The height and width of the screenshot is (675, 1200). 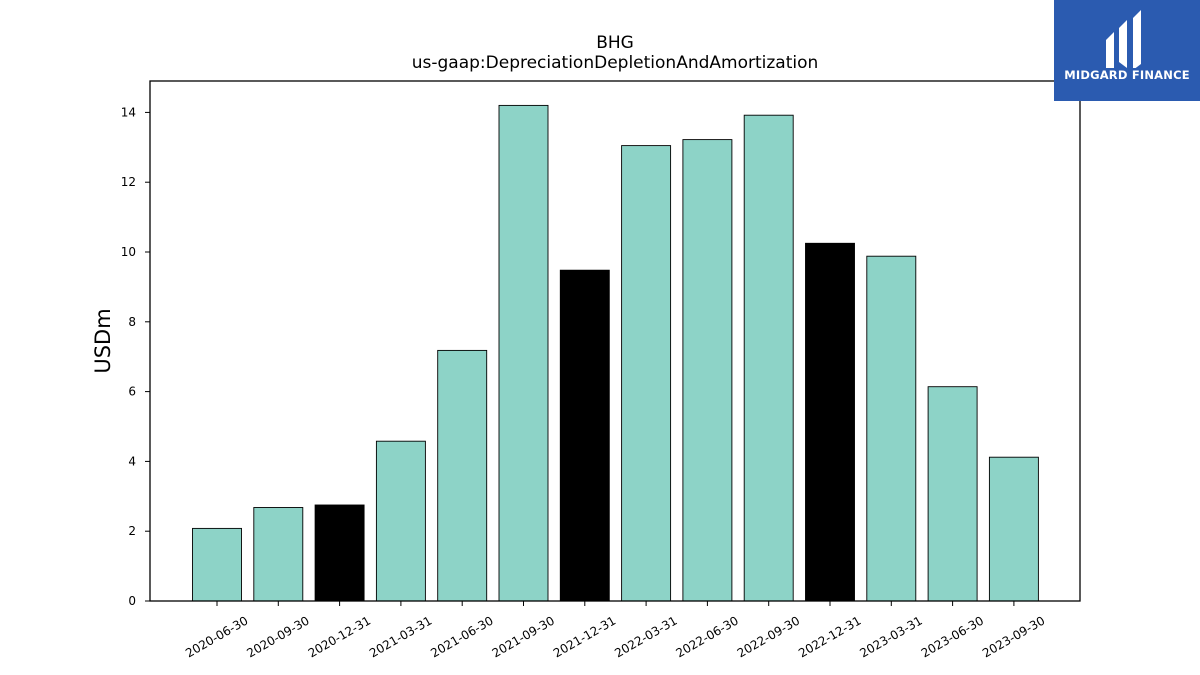 What do you see at coordinates (216, 636) in the screenshot?
I see `x-tick-label: 2020-06-30` at bounding box center [216, 636].